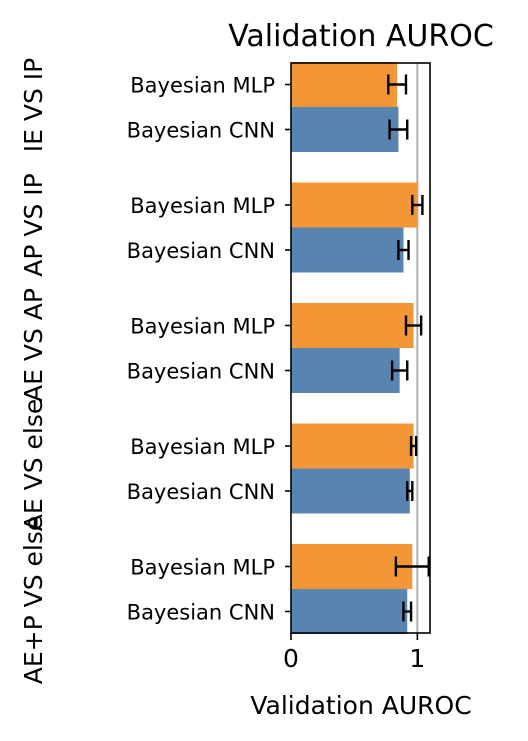  What do you see at coordinates (33, 600) in the screenshot?
I see `group-label: AE+P VS else` at bounding box center [33, 600].